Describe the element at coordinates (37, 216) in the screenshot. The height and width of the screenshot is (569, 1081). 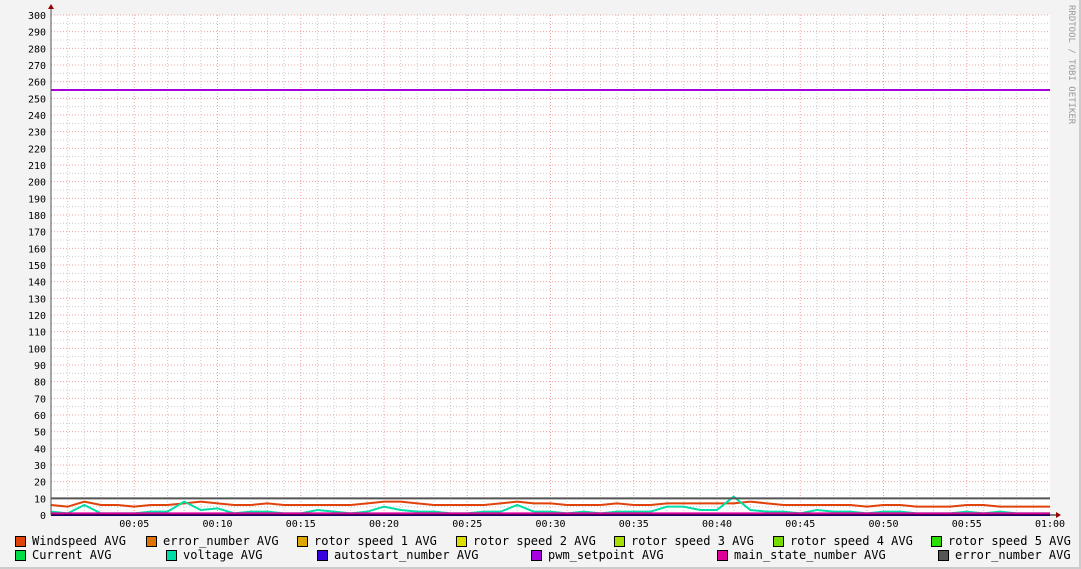
I see `y-tick-label: 180` at that location.